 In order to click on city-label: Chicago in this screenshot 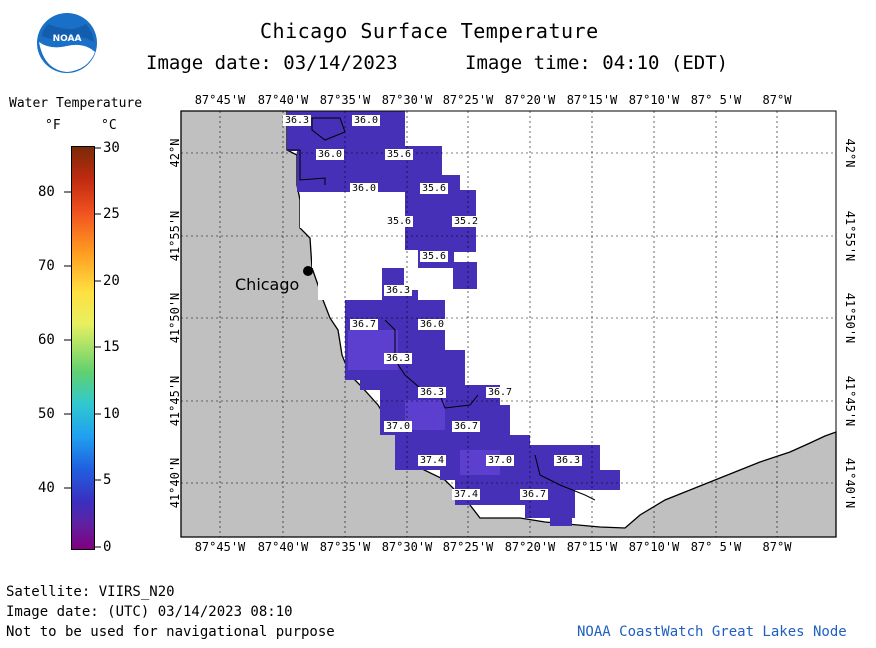, I will do `click(267, 284)`.